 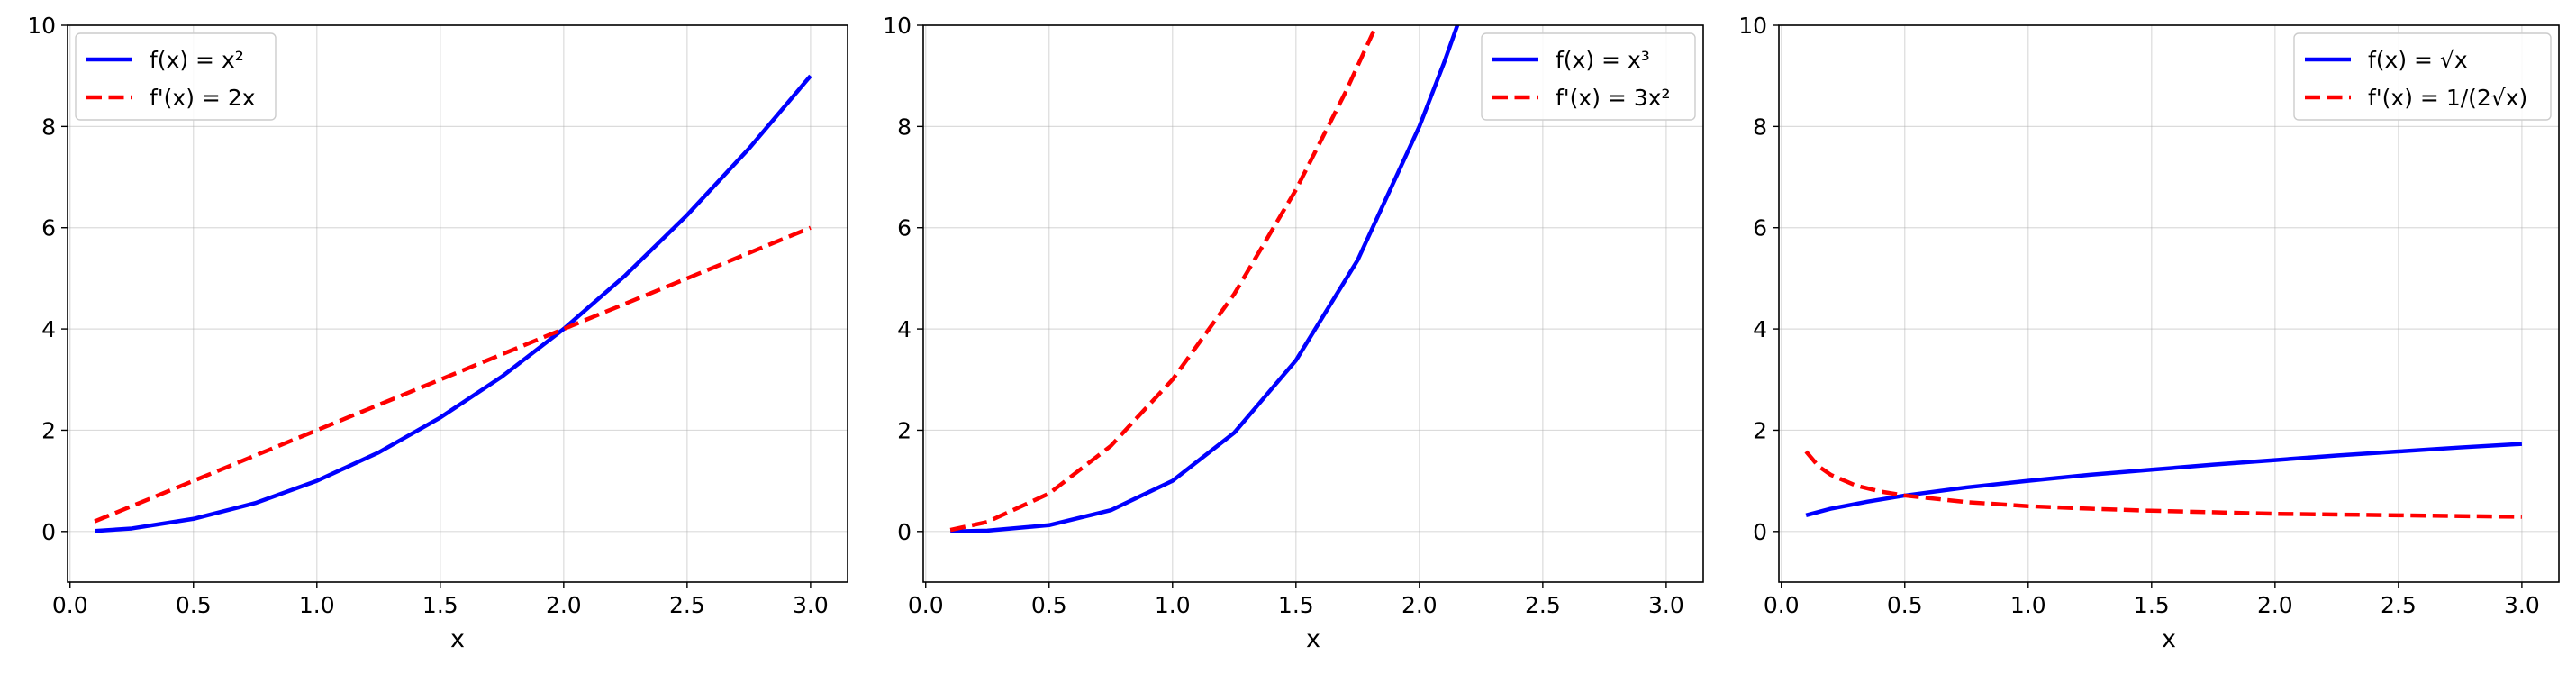 I want to click on legend-entry-2: f'(x) = 3x², so click(x=1613, y=98).